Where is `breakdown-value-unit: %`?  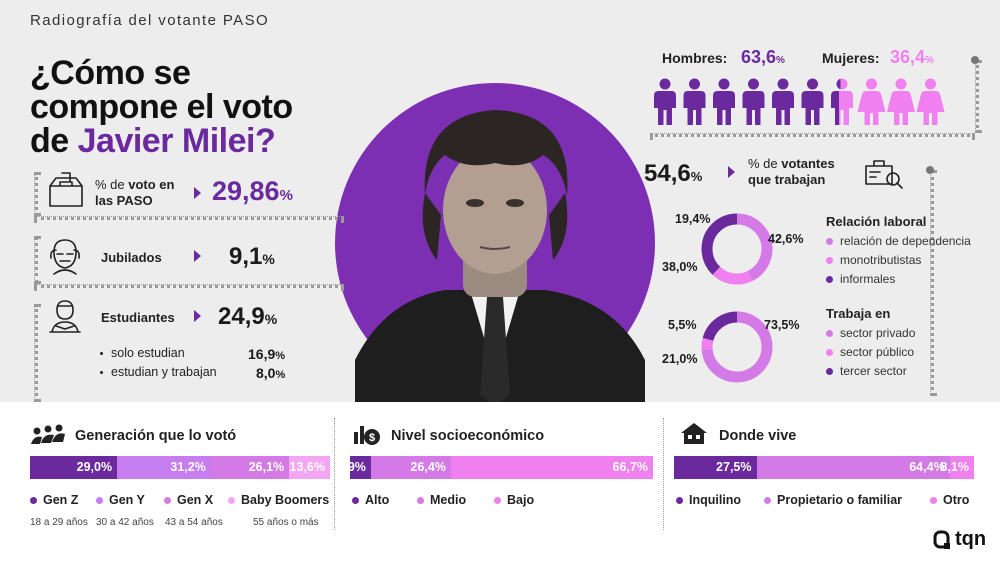 breakdown-value-unit: % is located at coordinates (280, 356).